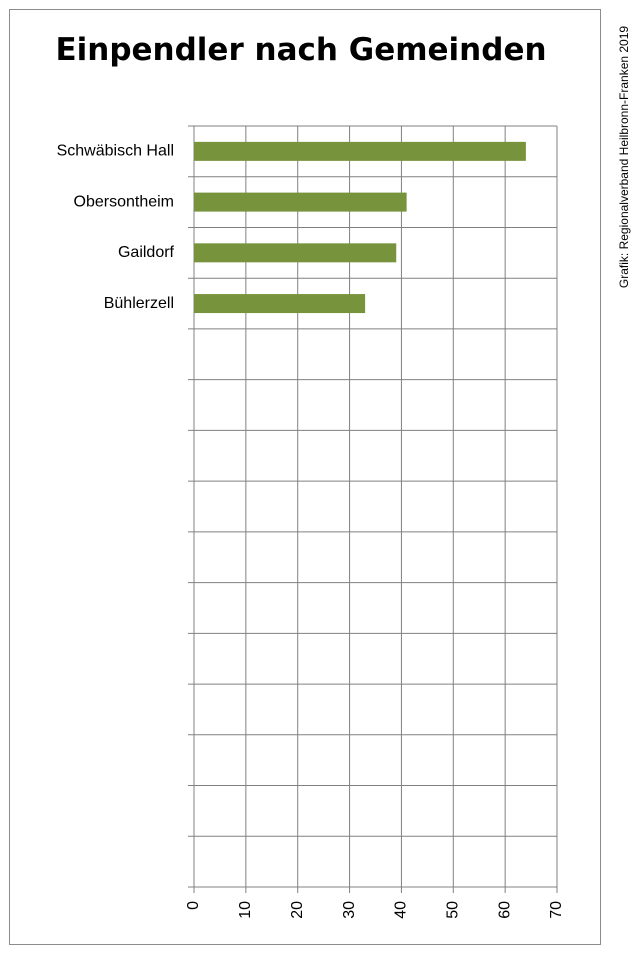 This screenshot has width=636, height=956. What do you see at coordinates (401, 910) in the screenshot?
I see `tick-label: 40` at bounding box center [401, 910].